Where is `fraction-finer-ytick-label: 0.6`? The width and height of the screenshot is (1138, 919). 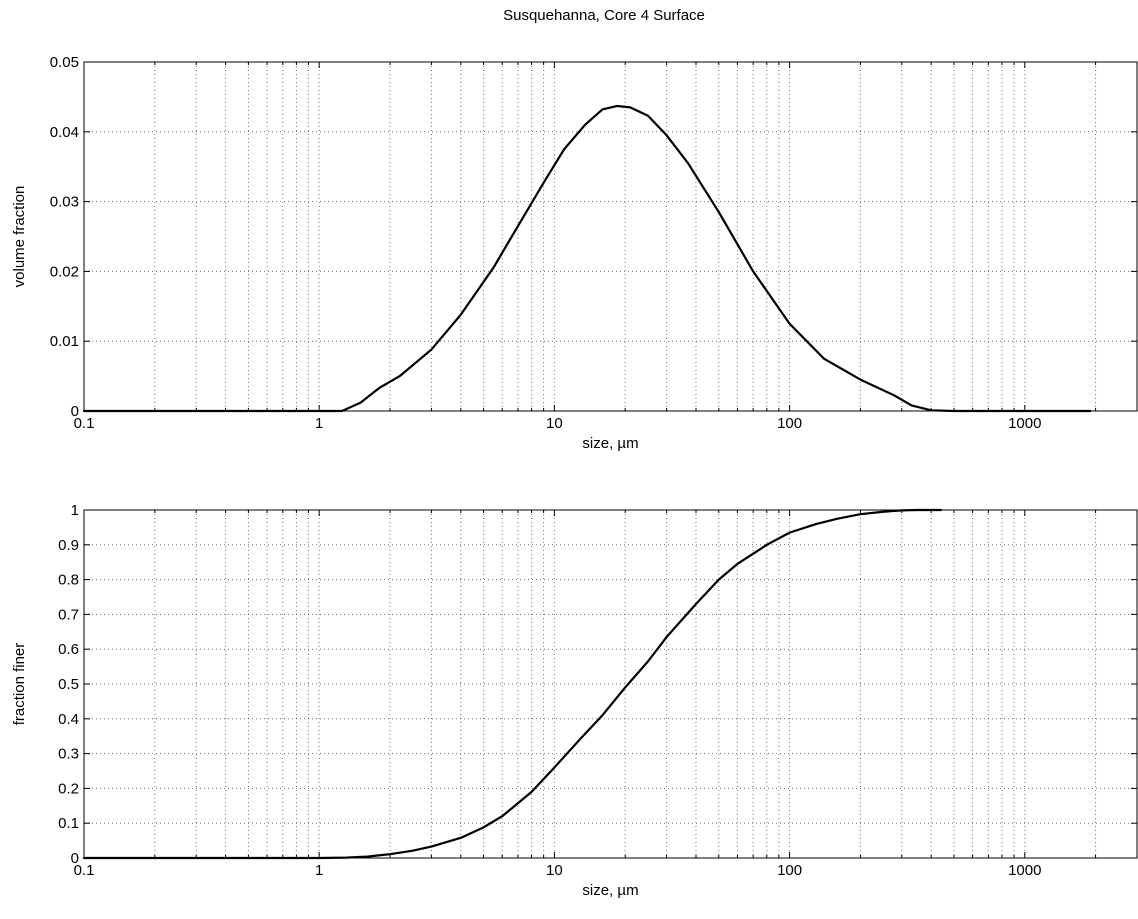
fraction-finer-ytick-label: 0.6 is located at coordinates (68, 649).